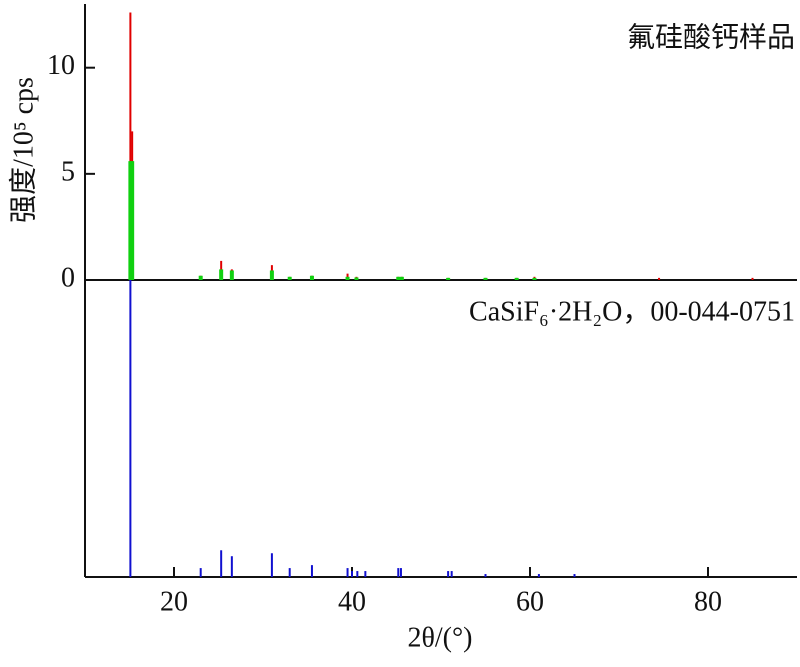  What do you see at coordinates (61, 65) in the screenshot?
I see `y-tick-label: 10` at bounding box center [61, 65].